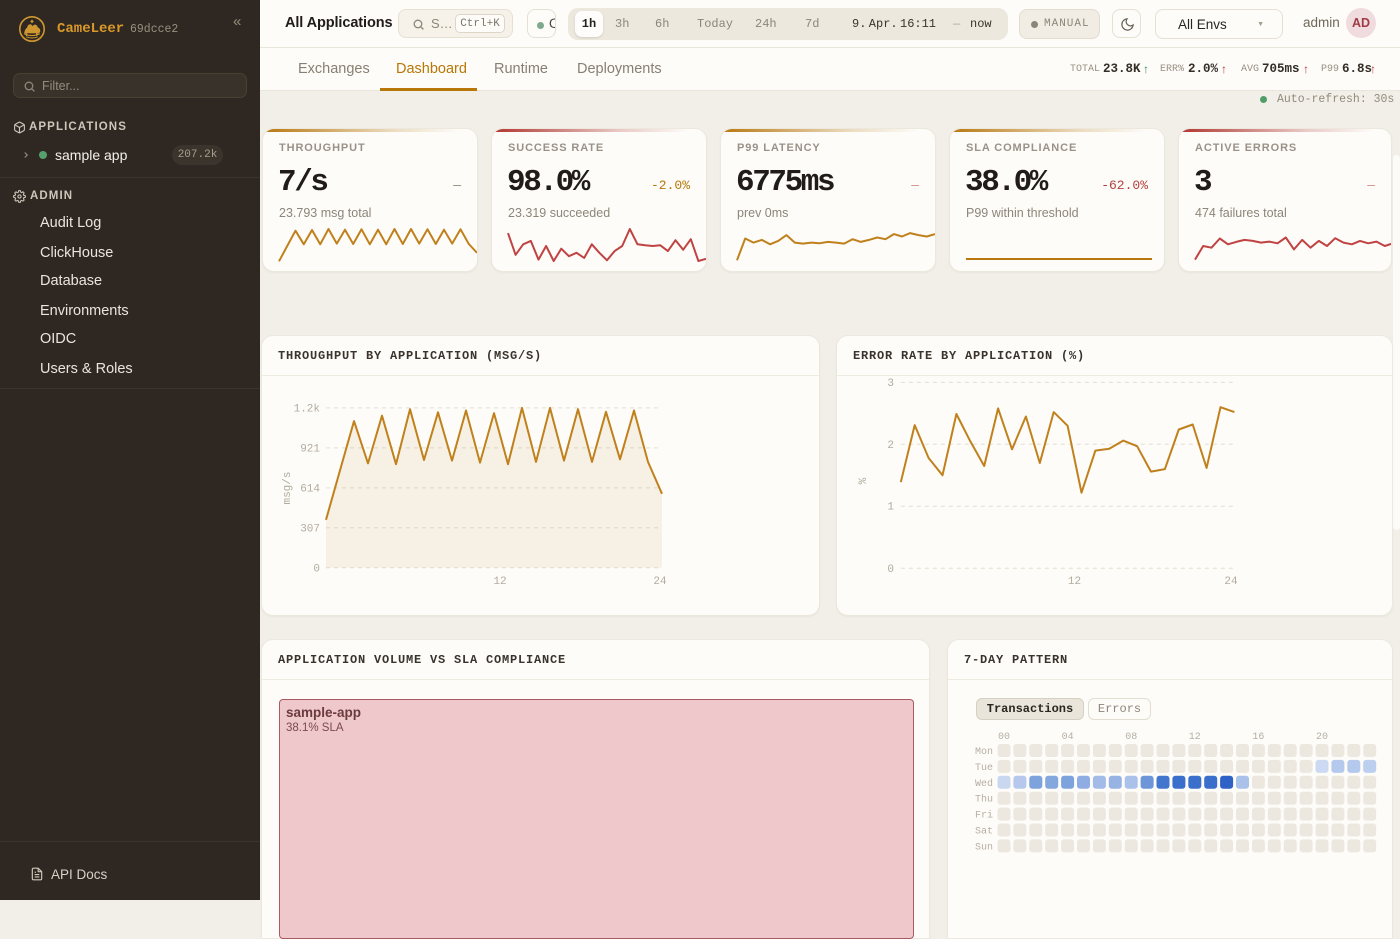 The width and height of the screenshot is (1400, 939). What do you see at coordinates (1068, 737) in the screenshot?
I see `svg-text: 04` at bounding box center [1068, 737].